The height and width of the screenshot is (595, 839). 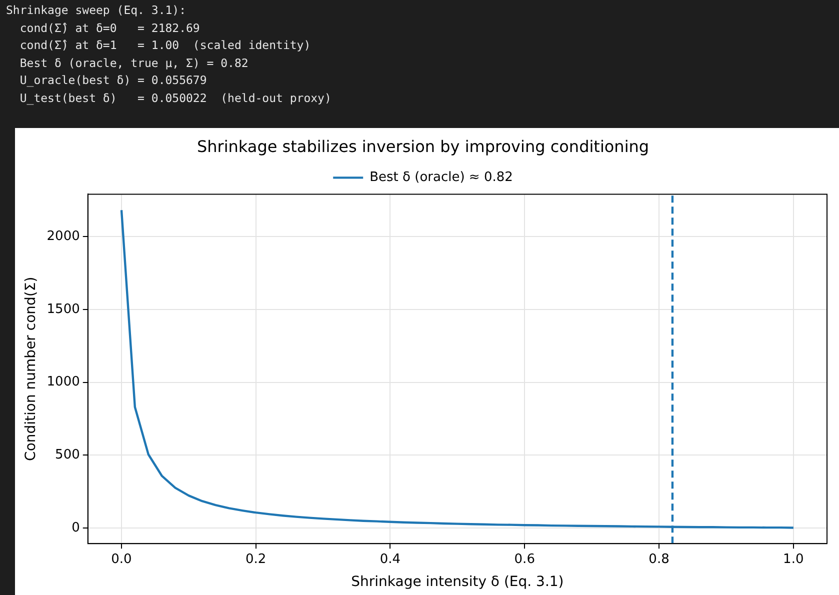 I want to click on text: Shrinkage sweep (Eq. 3.1):, so click(x=96, y=10).